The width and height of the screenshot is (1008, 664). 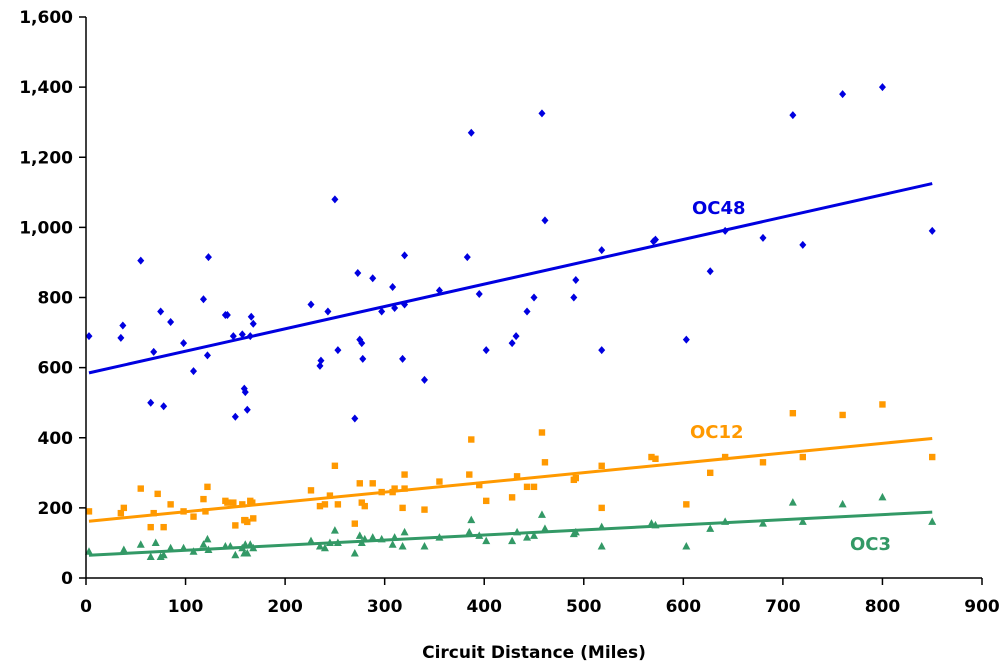 What do you see at coordinates (790, 376) in the screenshot?
I see `series-labels: OC48 OC12 OC3` at bounding box center [790, 376].